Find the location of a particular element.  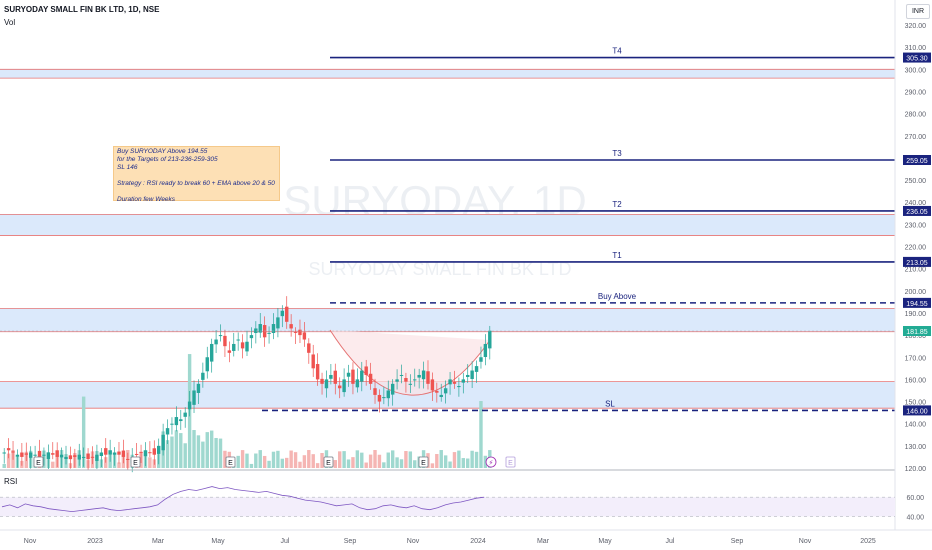

level-badge-text-5: 146.00 is located at coordinates (917, 411).